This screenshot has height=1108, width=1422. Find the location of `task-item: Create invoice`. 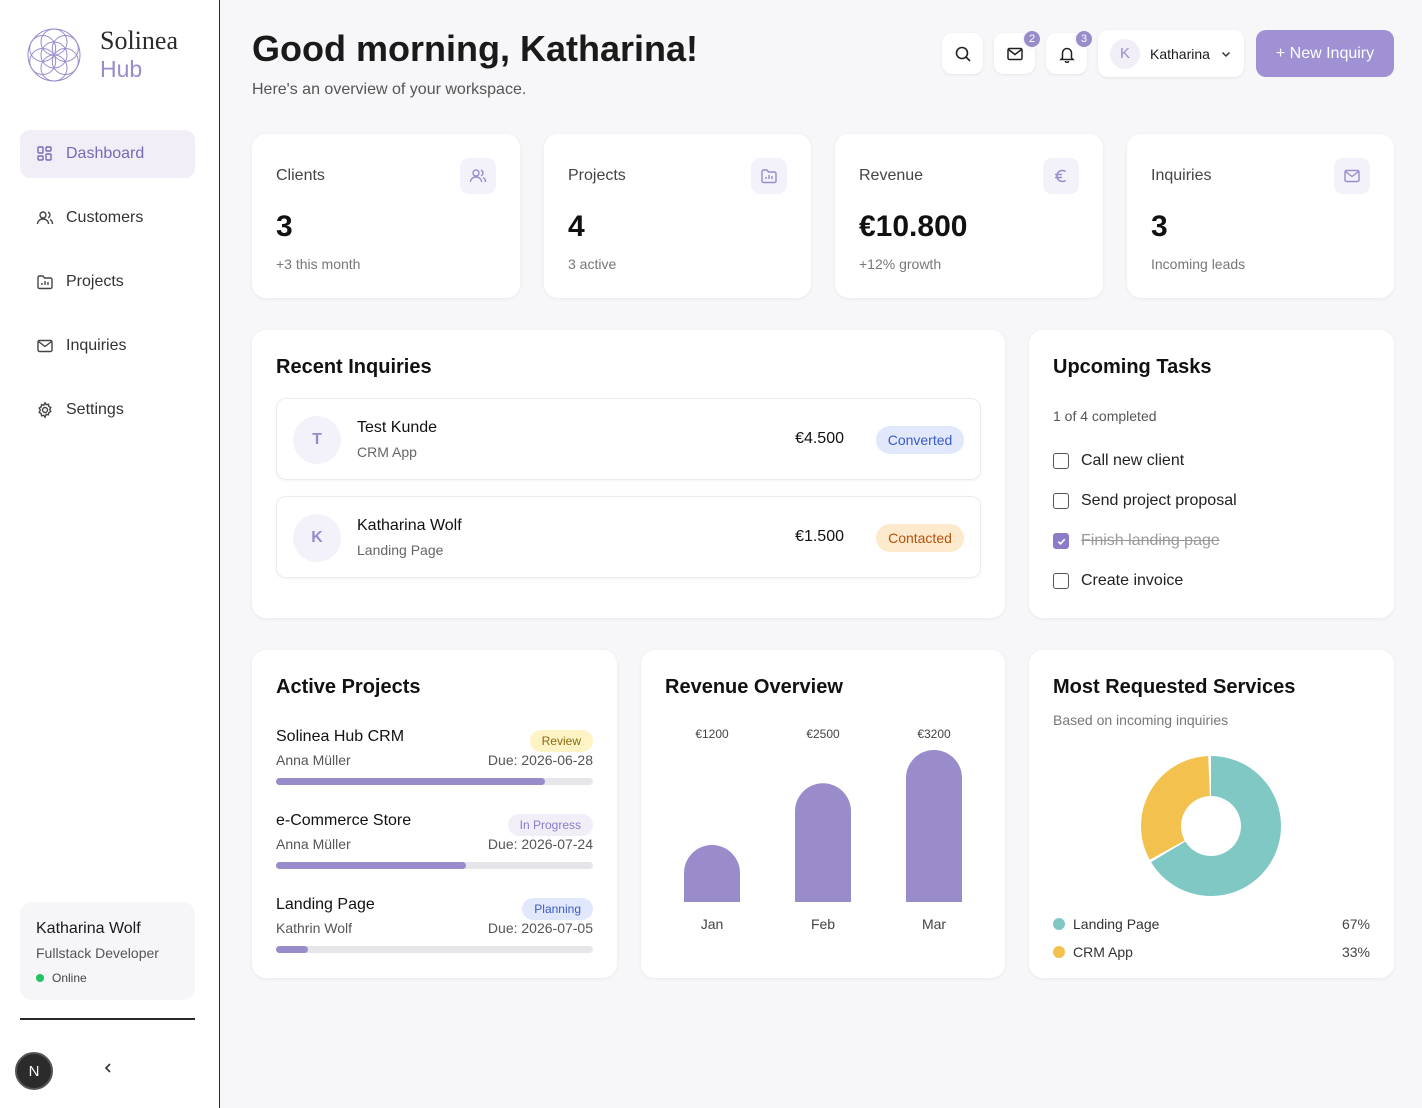

task-item: Create invoice is located at coordinates (1118, 581).